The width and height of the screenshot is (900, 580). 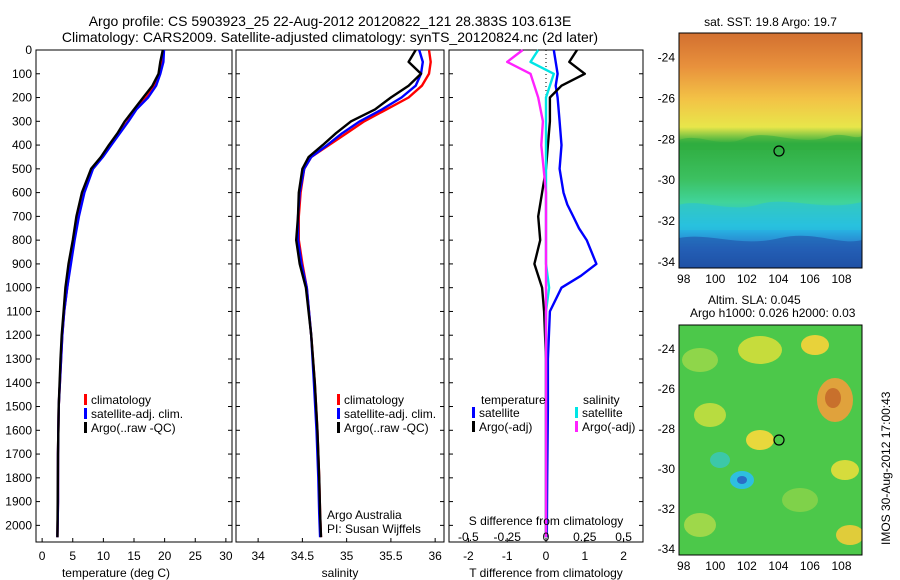 What do you see at coordinates (601, 400) in the screenshot?
I see `legend-title-salinity: salinity` at bounding box center [601, 400].